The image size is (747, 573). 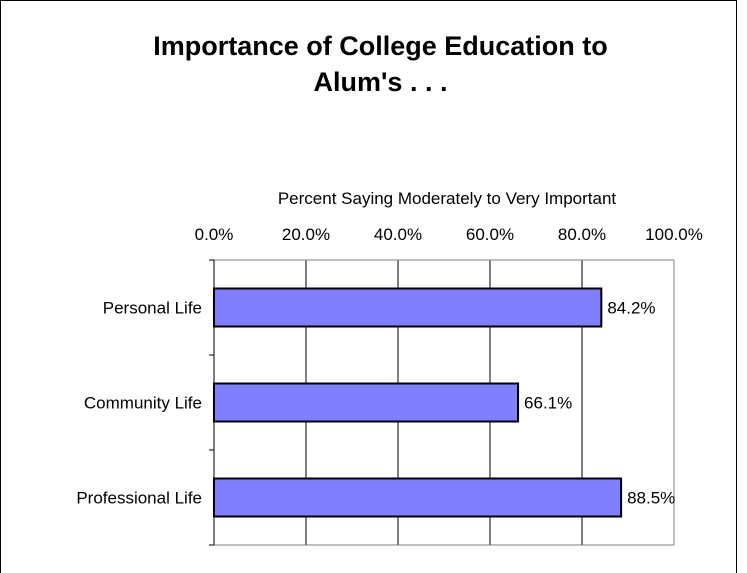 I want to click on data-label-1: 66.1%, so click(x=548, y=403).